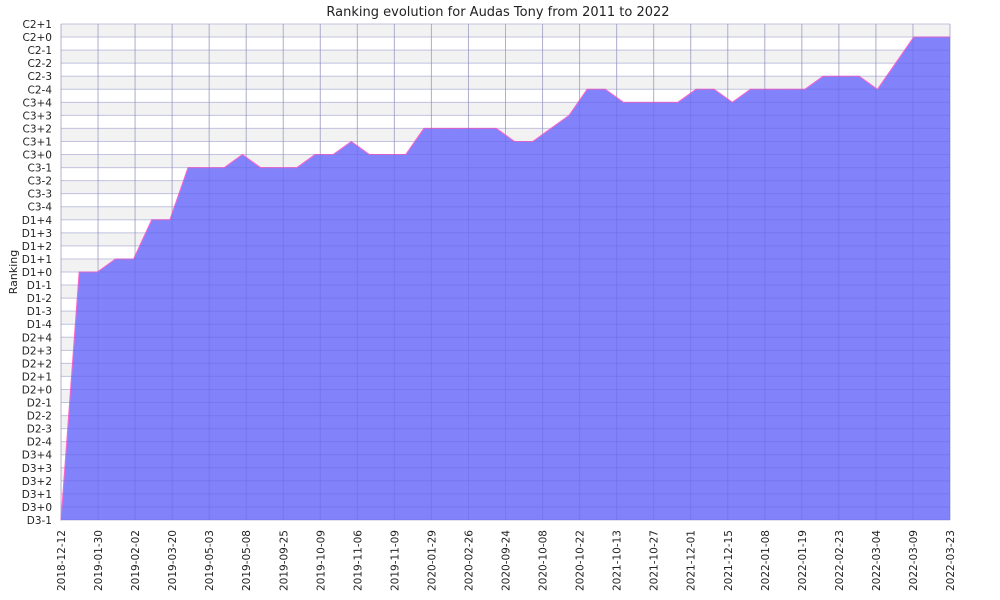 This screenshot has height=600, width=1000. What do you see at coordinates (38, 142) in the screenshot?
I see `y-tick-label: C3+1` at bounding box center [38, 142].